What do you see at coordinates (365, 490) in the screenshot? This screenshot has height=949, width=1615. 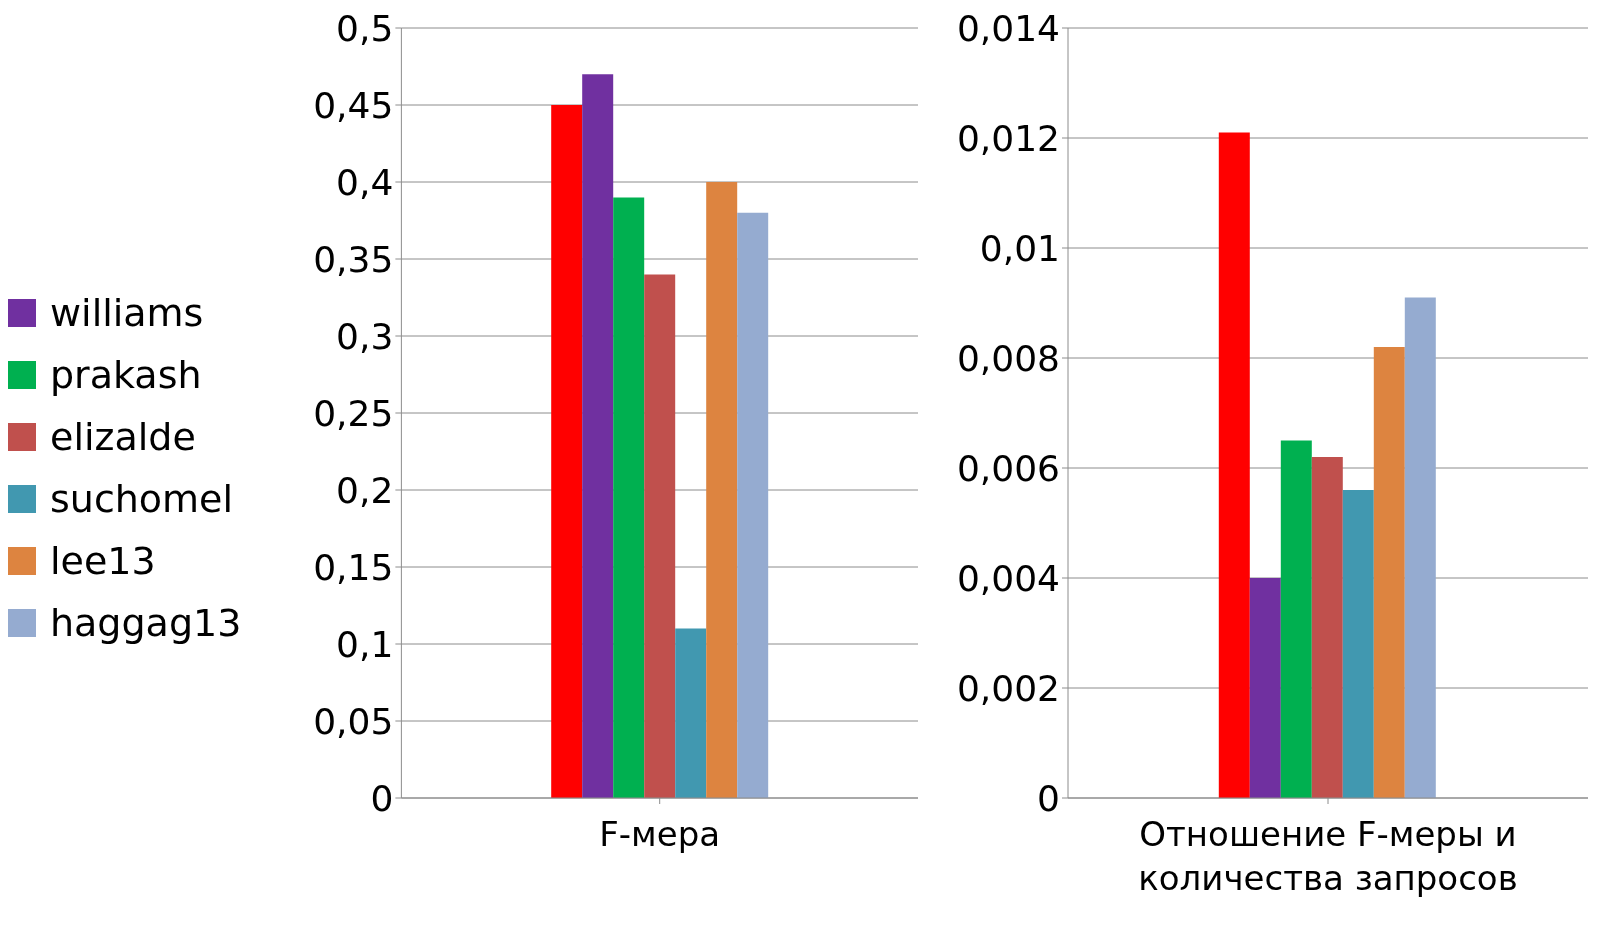 I see `y-tick-label: 0,2` at bounding box center [365, 490].